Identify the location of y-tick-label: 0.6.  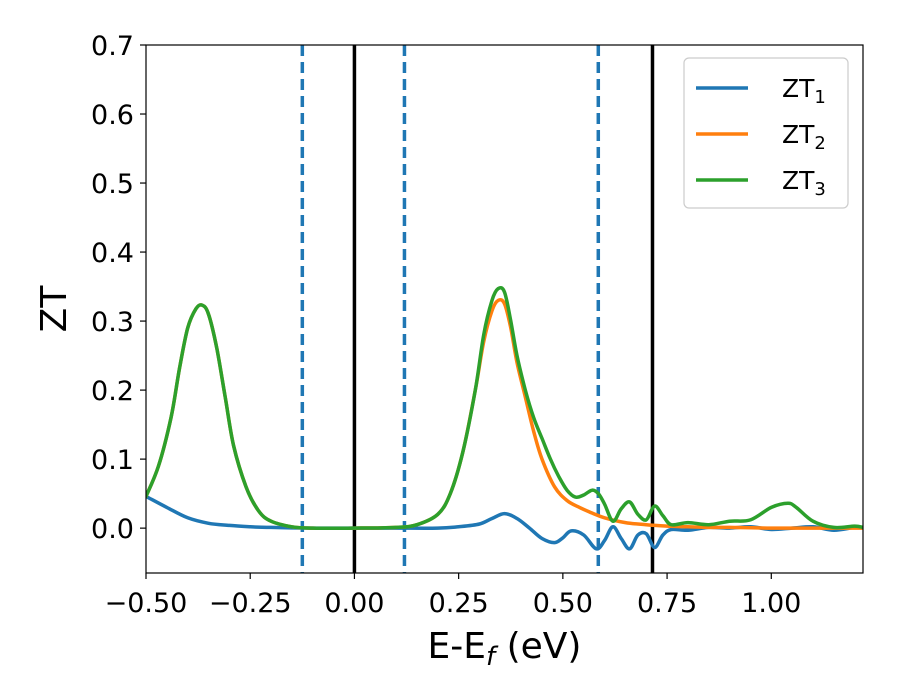
(112, 115).